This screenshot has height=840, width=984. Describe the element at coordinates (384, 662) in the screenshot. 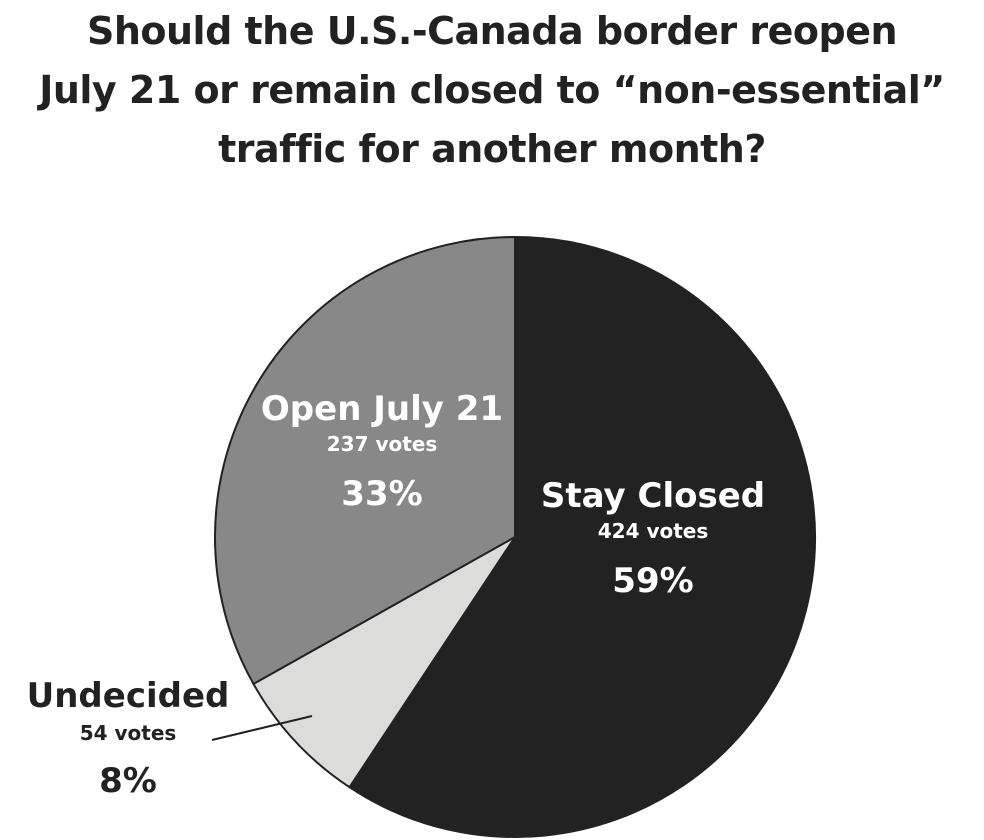

I see `pie-slice-undecided` at that location.